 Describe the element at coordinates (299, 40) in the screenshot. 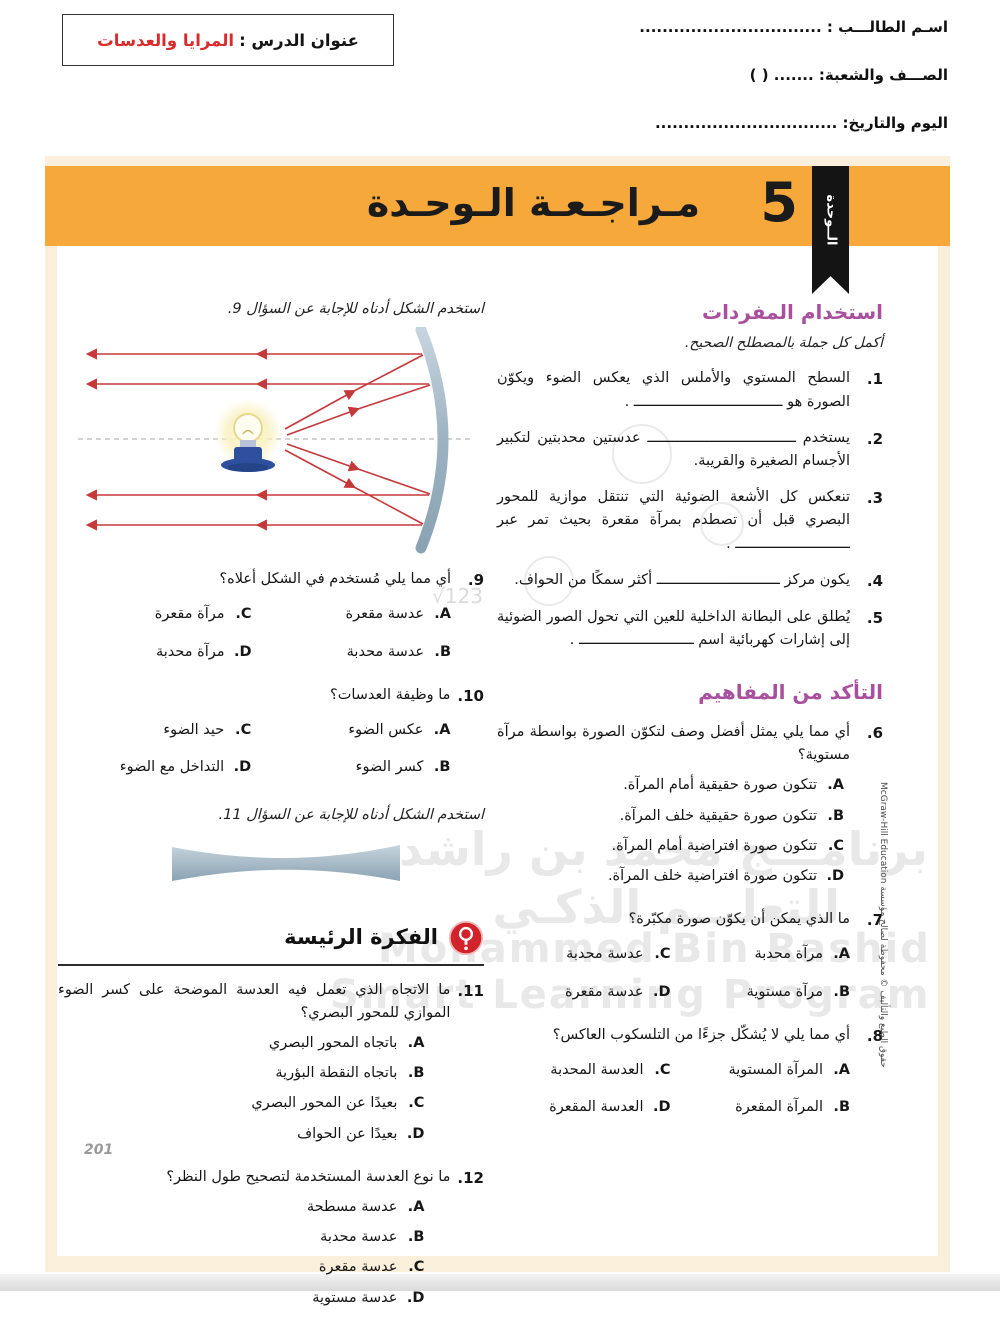

I see `lesson-title-label: عنوان الدرس :` at that location.